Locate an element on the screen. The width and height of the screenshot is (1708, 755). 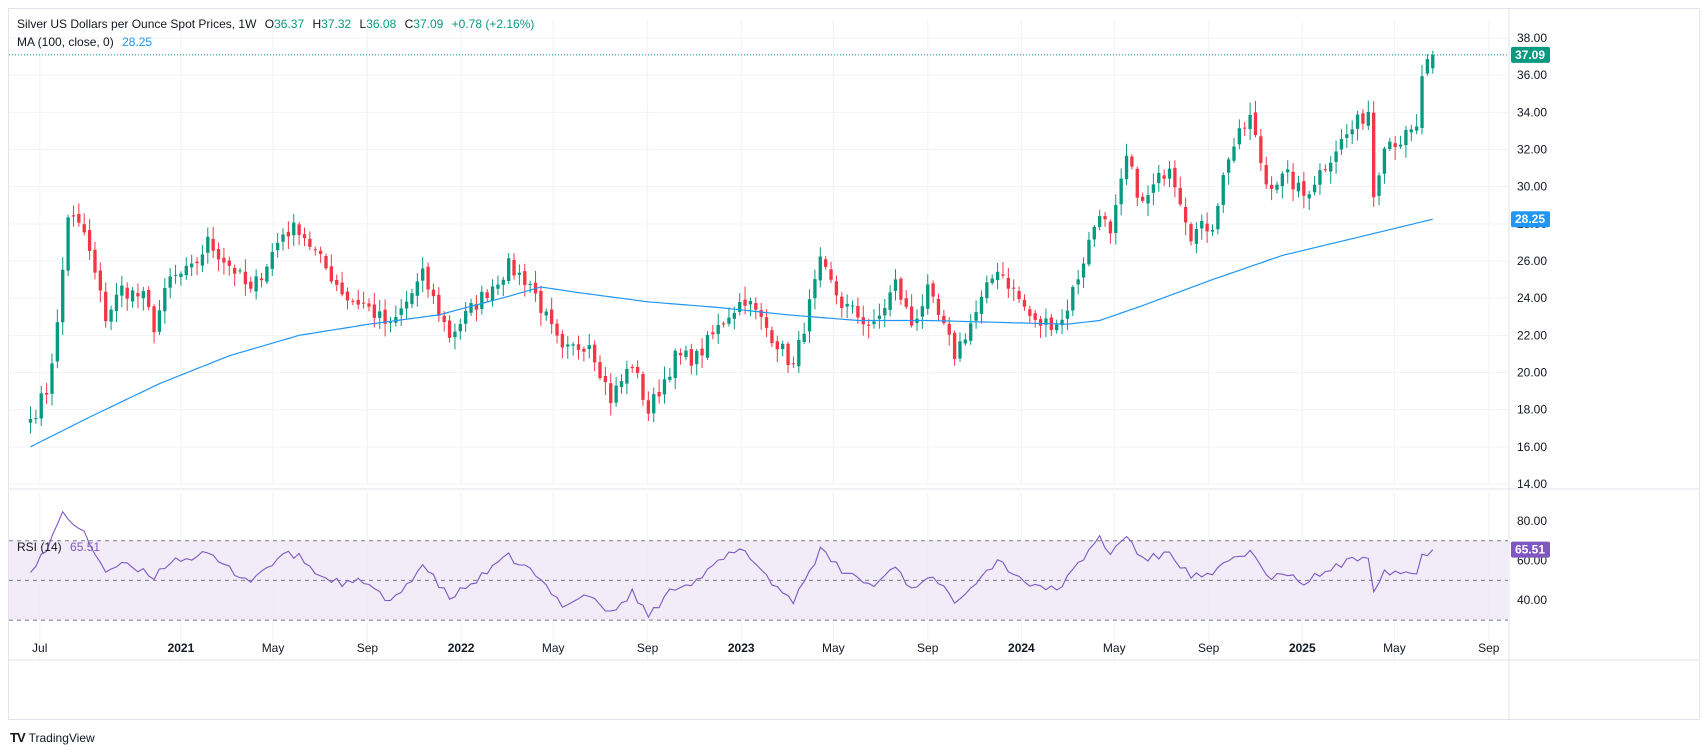
rsi-label: RSI (14) is located at coordinates (39, 547).